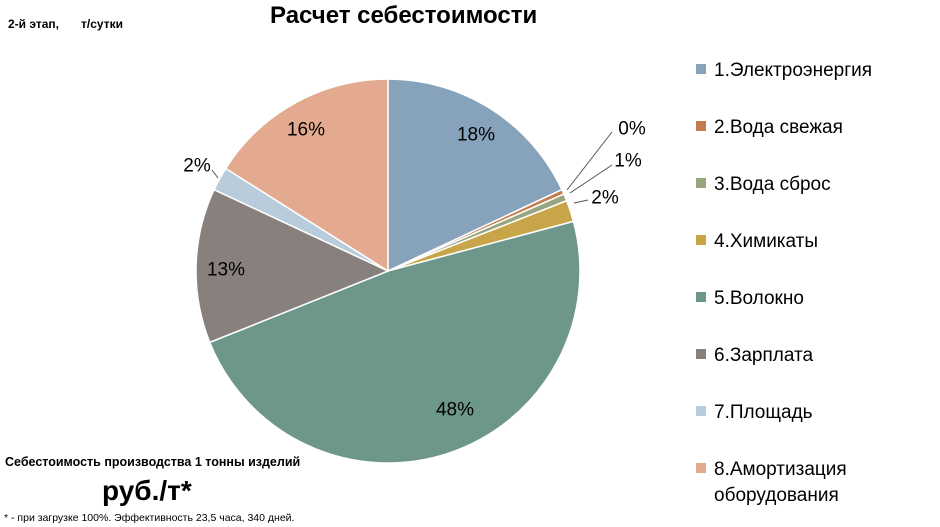 This screenshot has width=940, height=527. Describe the element at coordinates (759, 298) in the screenshot. I see `legend-label-5: 5.Волокно` at that location.